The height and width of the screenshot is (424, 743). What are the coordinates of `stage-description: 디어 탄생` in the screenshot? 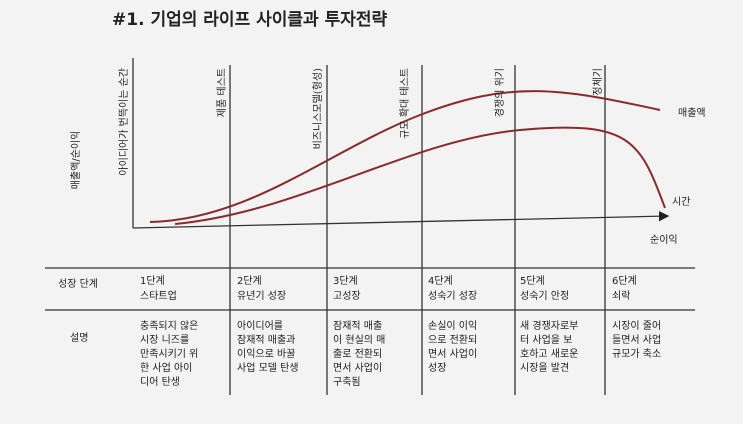 It's located at (160, 382).